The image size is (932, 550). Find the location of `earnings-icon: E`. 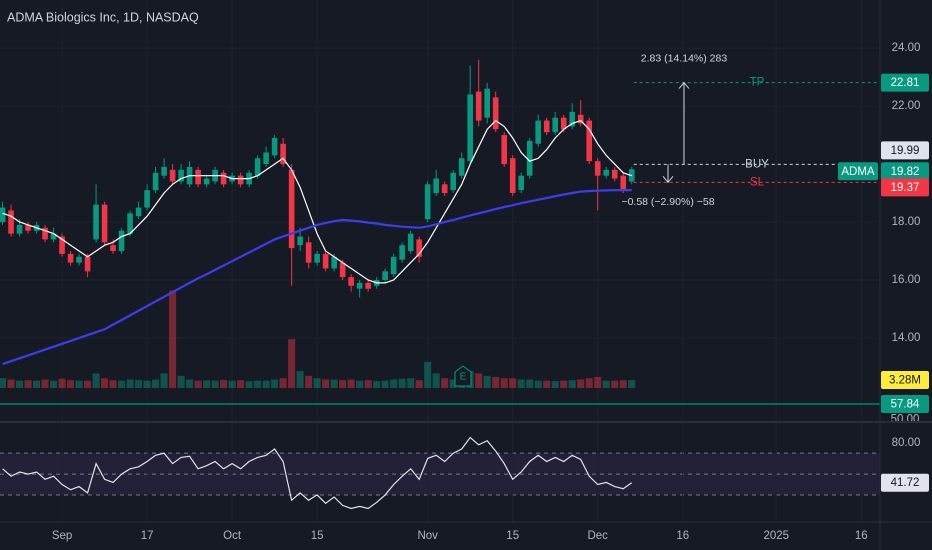

earnings-icon: E is located at coordinates (463, 376).